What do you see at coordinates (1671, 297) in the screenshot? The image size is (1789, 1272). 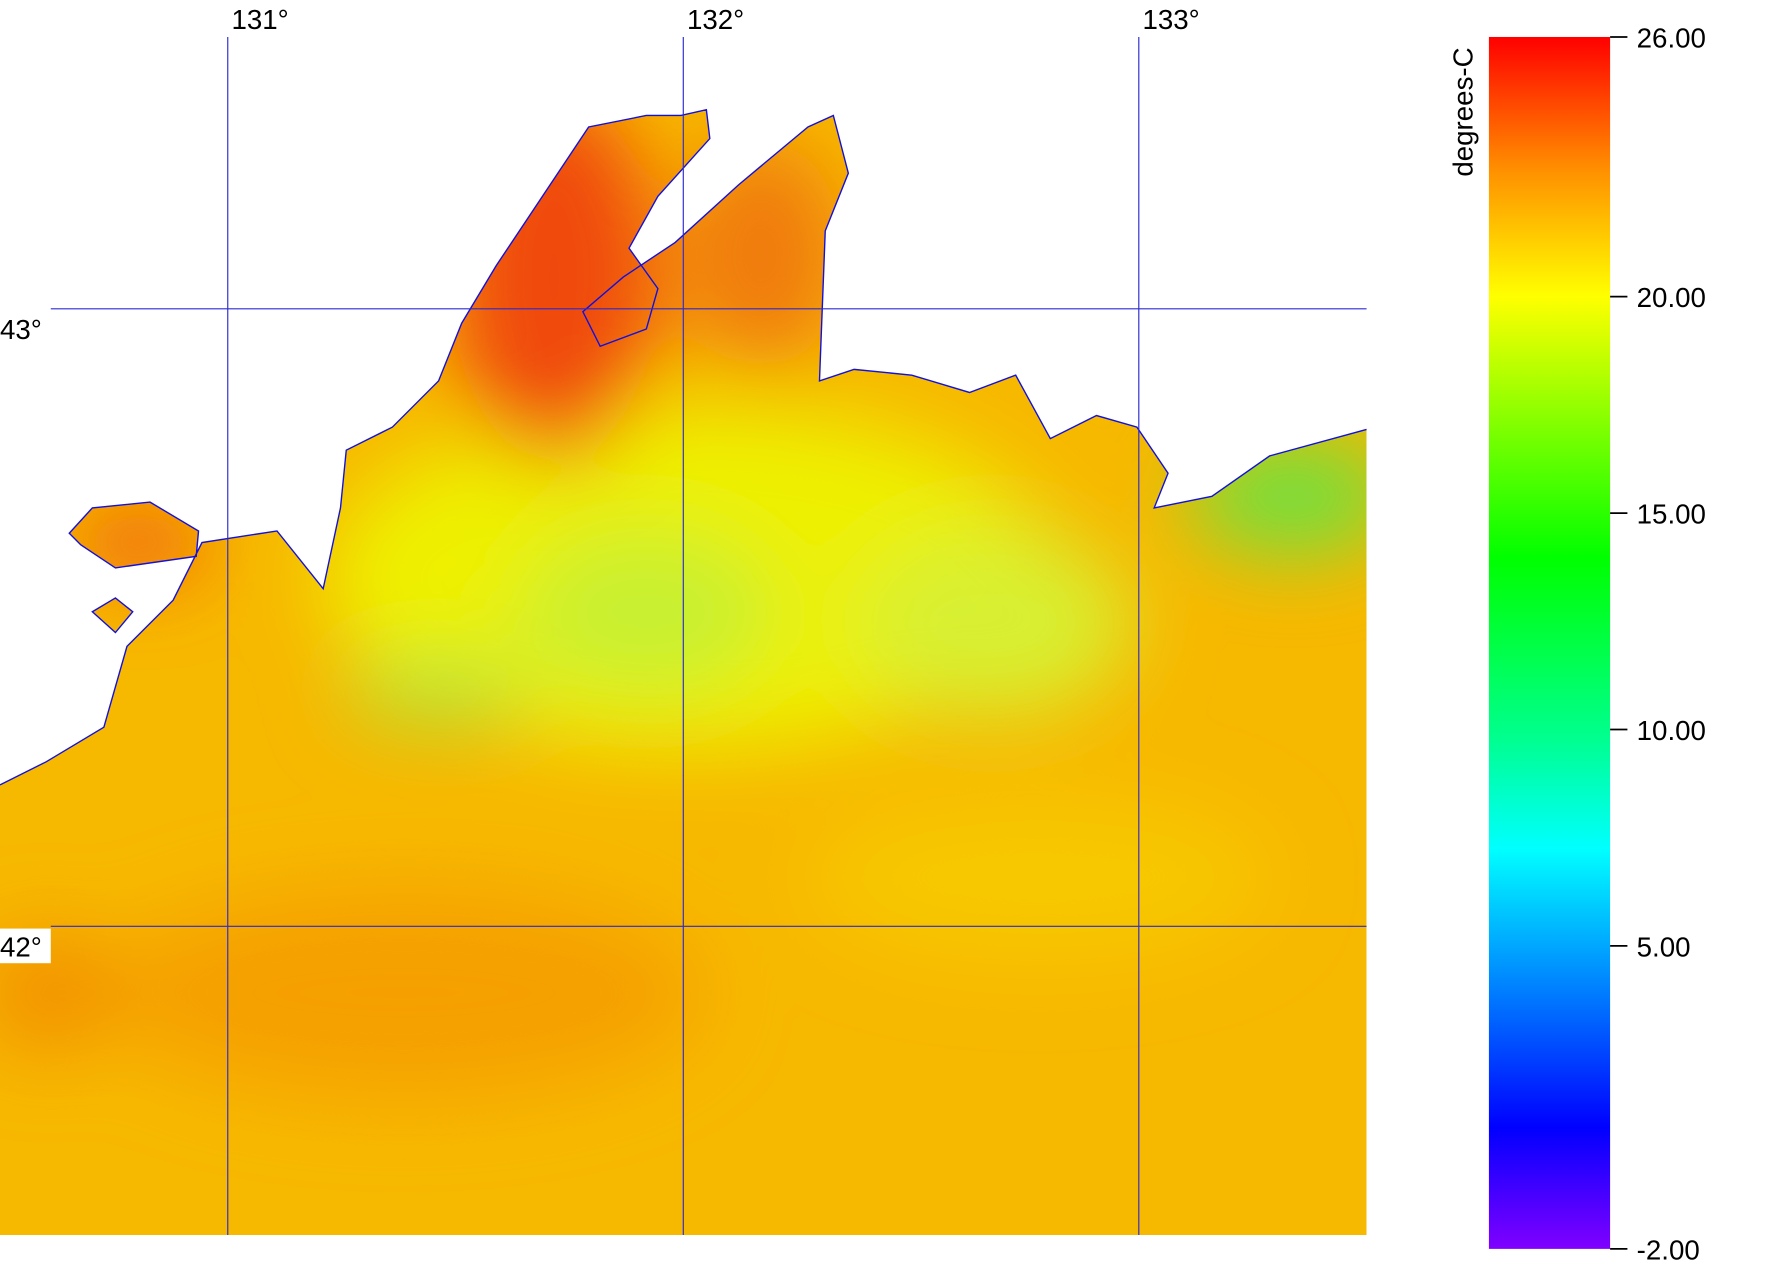 I see `colorbar-tick-label: 20.00` at bounding box center [1671, 297].